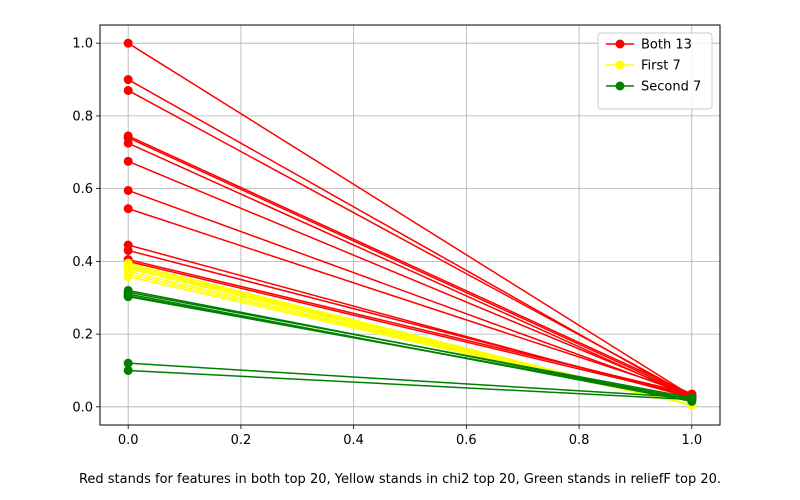  What do you see at coordinates (666, 45) in the screenshot?
I see `legend-label: Both 13` at bounding box center [666, 45].